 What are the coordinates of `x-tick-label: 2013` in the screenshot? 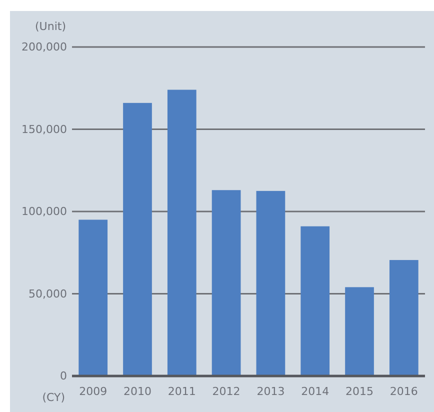 It's located at (270, 391).